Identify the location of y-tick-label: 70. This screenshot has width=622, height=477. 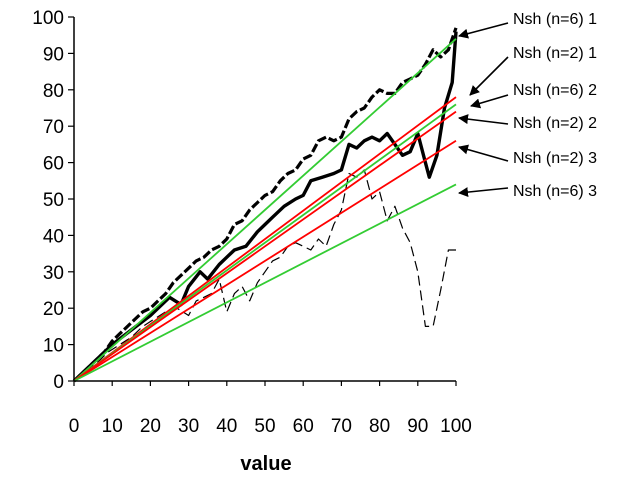
(53, 127).